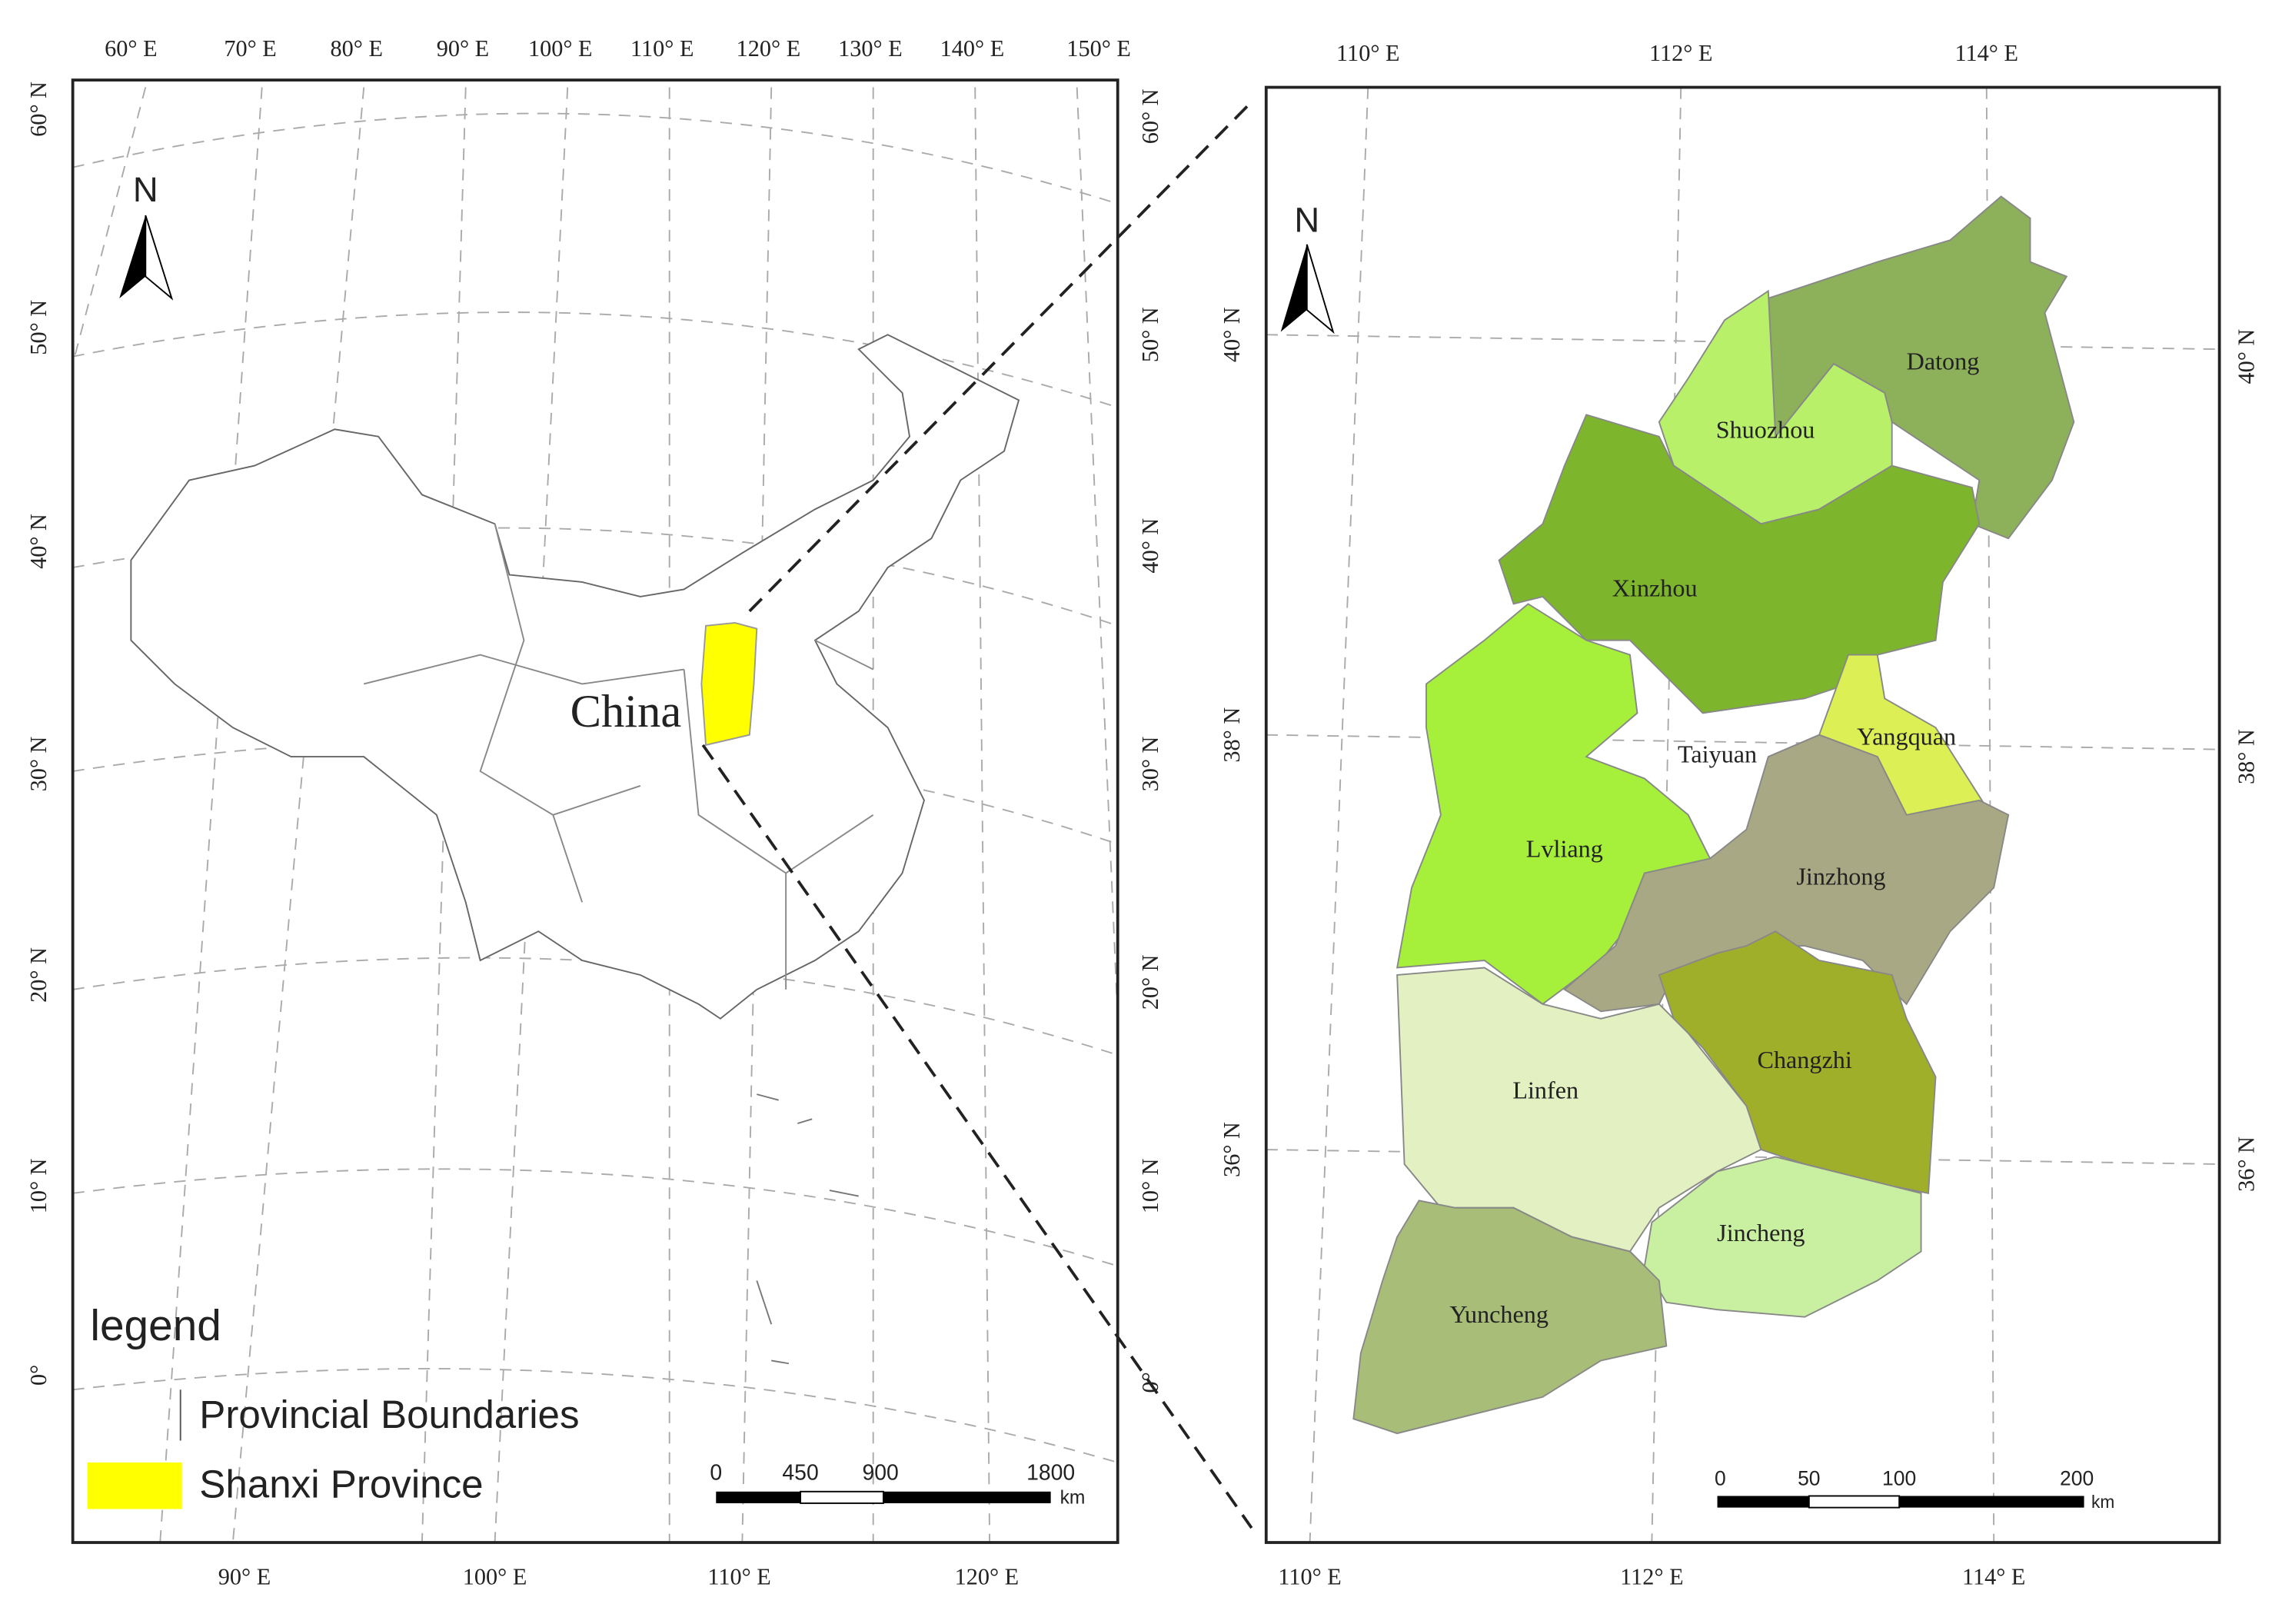 The width and height of the screenshot is (2282, 1624). I want to click on city-label: Xinzhou, so click(1655, 588).